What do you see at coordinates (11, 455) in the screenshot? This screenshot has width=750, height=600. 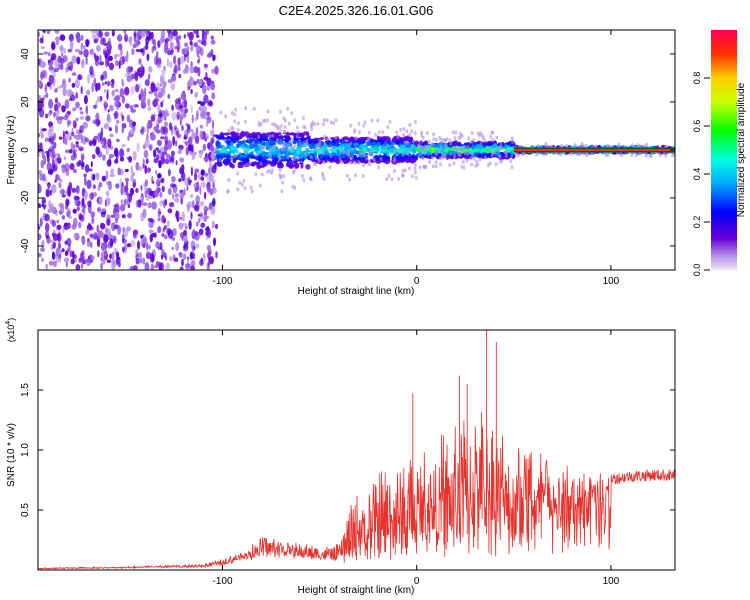 I see `snr-ylabel: SNR (10 * v/v)` at bounding box center [11, 455].